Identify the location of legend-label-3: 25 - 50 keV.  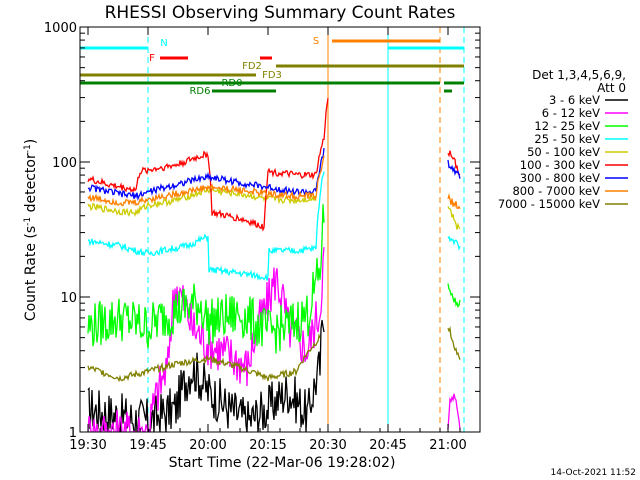
(567, 139).